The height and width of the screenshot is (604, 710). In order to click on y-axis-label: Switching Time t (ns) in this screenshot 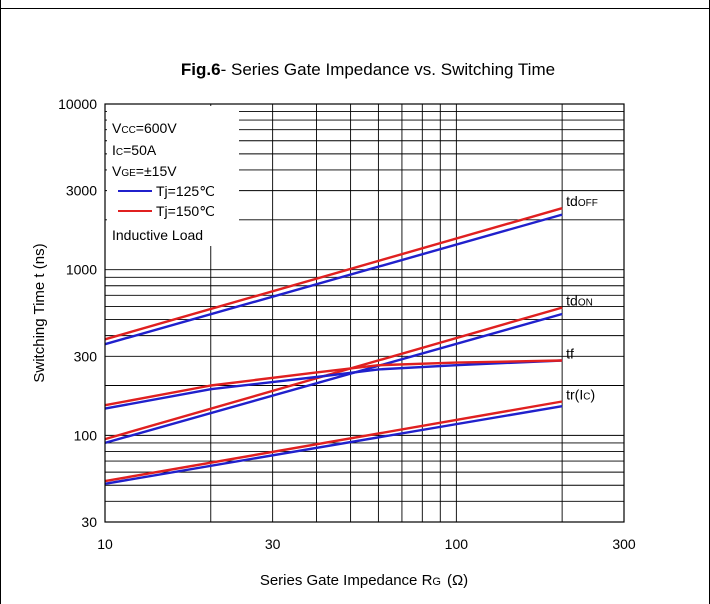, I will do `click(39, 312)`.